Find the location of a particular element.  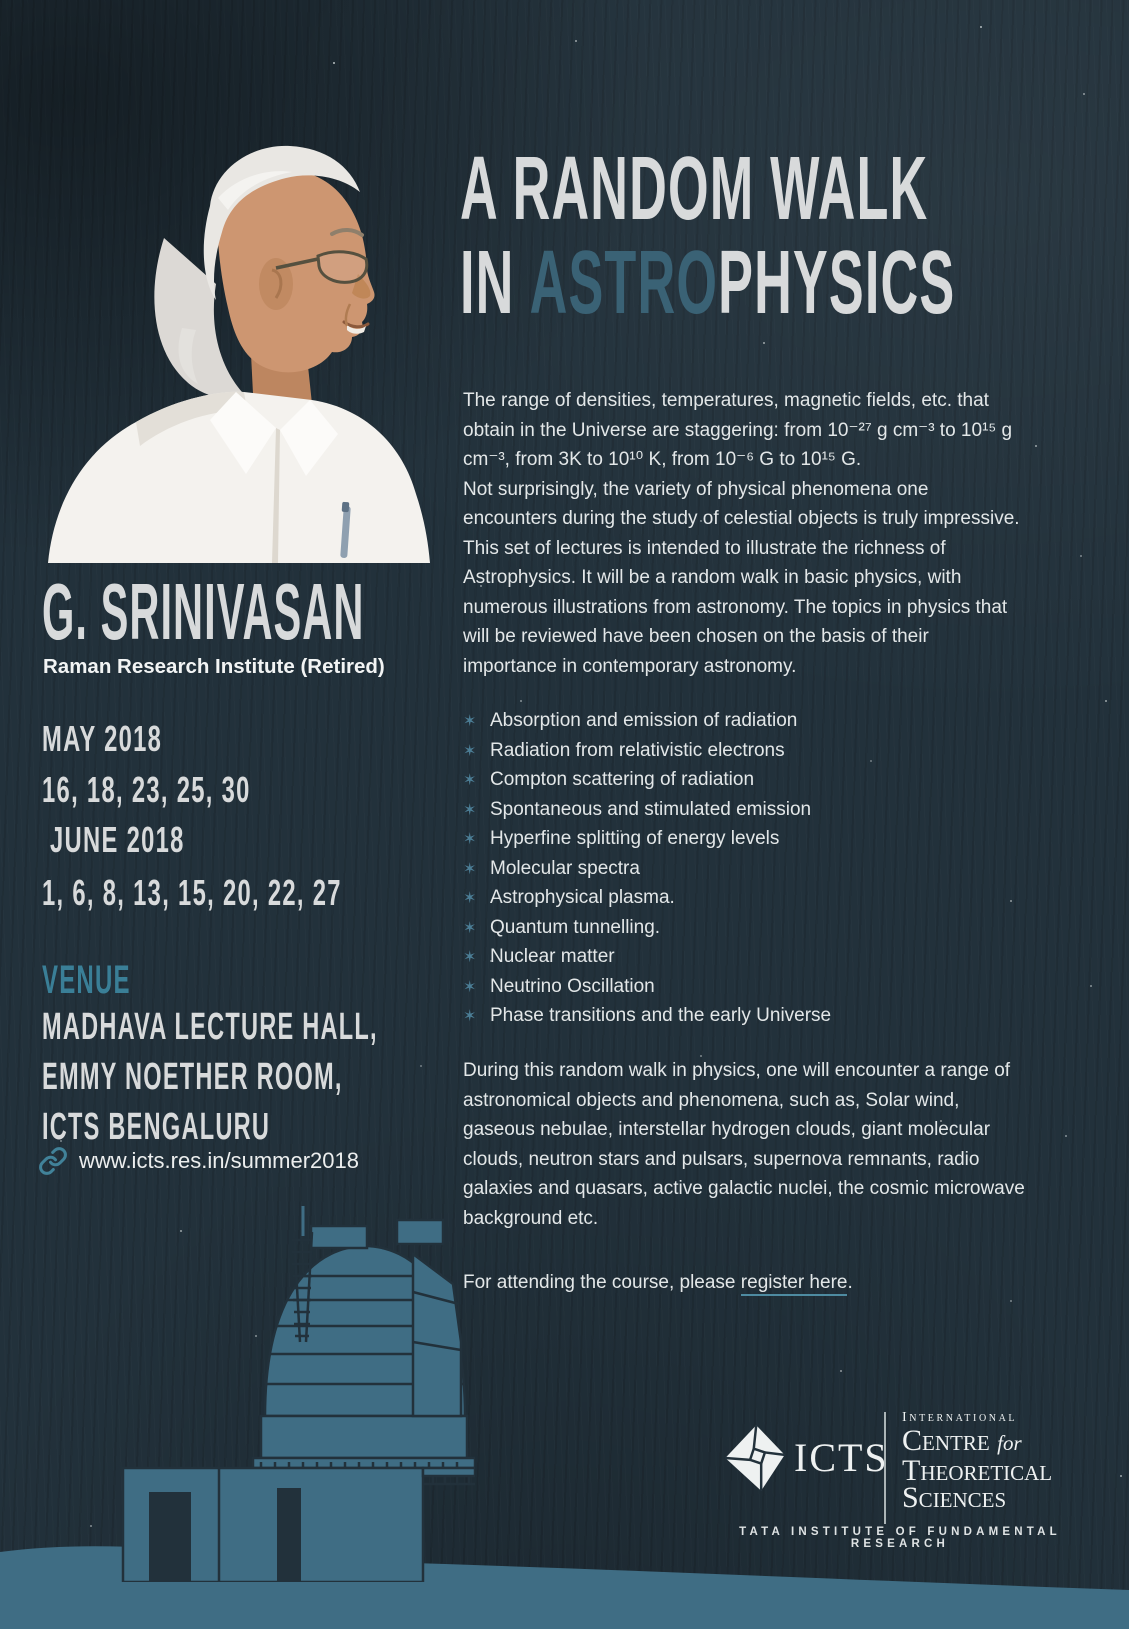

poster-title-line1: A RANDOM WALK is located at coordinates (794, 189).